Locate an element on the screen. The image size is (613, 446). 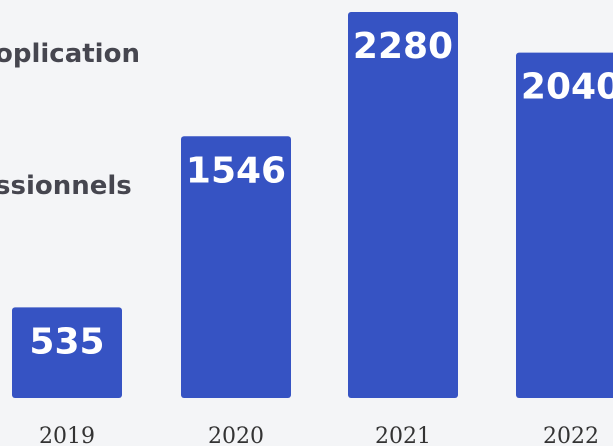
x-tick-label-2019: 2019 is located at coordinates (67, 435).